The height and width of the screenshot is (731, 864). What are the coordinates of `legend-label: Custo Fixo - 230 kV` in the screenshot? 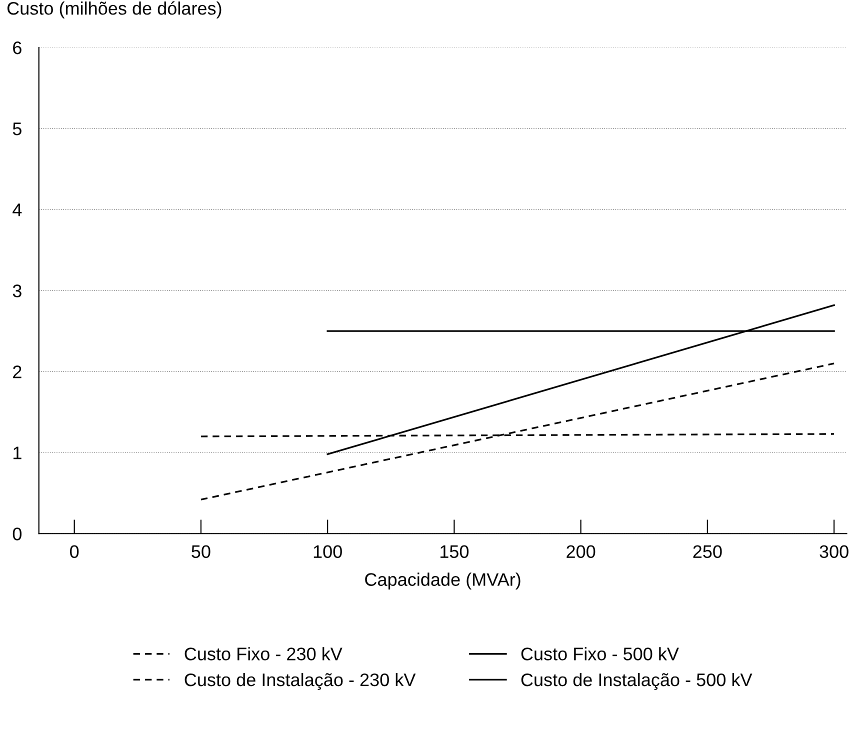 It's located at (263, 653).